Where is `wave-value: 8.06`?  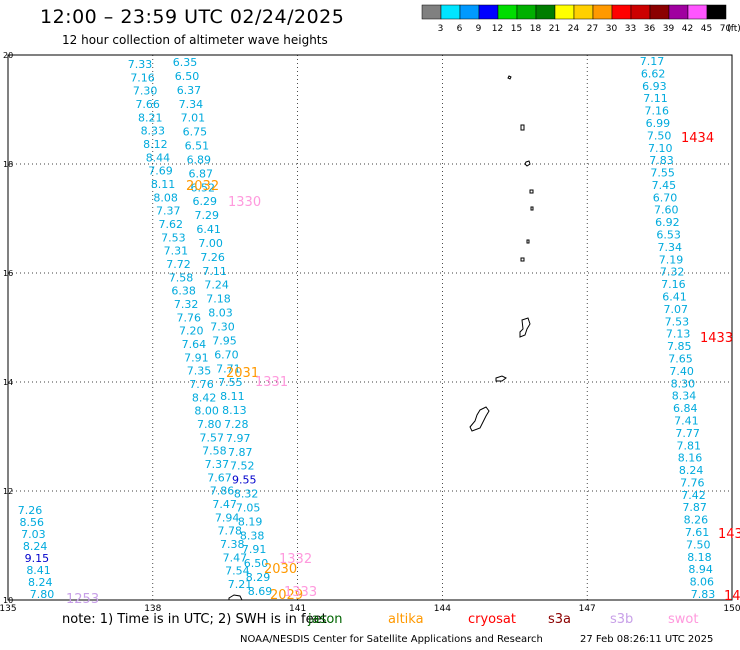
wave-value: 8.06 is located at coordinates (702, 582).